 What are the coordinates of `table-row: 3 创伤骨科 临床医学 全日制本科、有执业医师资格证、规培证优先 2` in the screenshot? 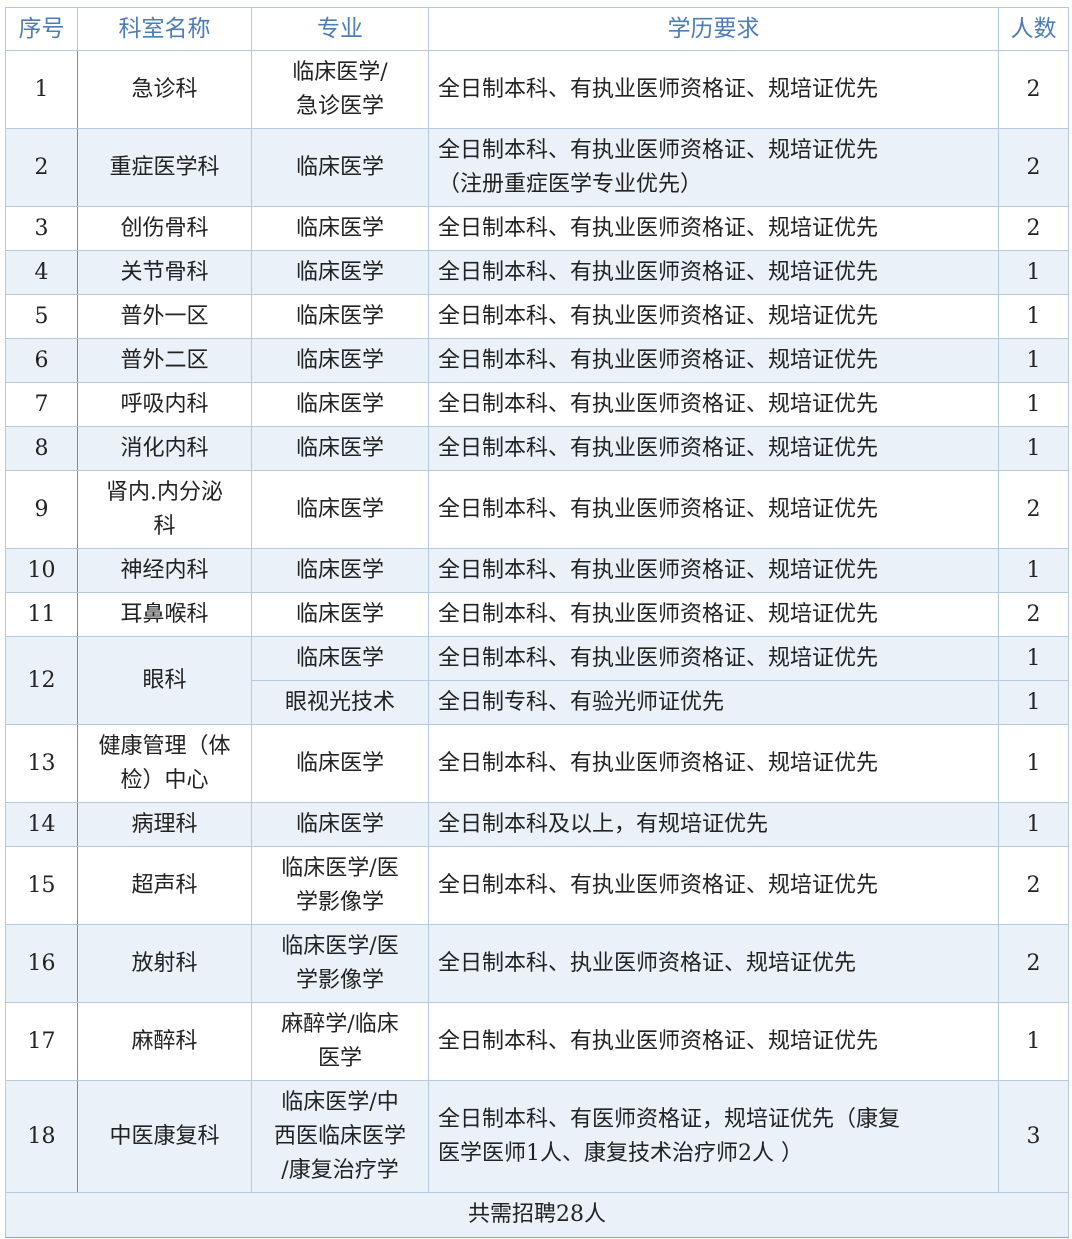 It's located at (537, 228).